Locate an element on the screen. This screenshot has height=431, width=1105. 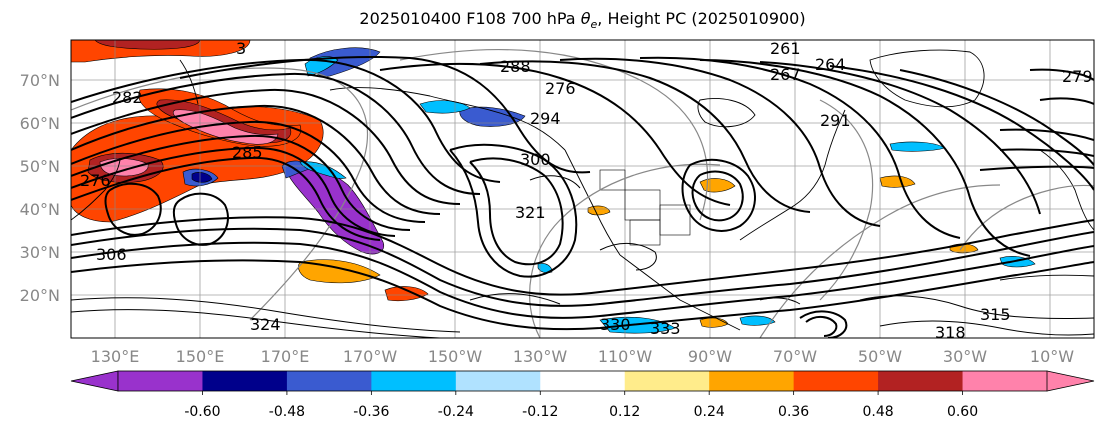
contour-label: 315 is located at coordinates (995, 314).